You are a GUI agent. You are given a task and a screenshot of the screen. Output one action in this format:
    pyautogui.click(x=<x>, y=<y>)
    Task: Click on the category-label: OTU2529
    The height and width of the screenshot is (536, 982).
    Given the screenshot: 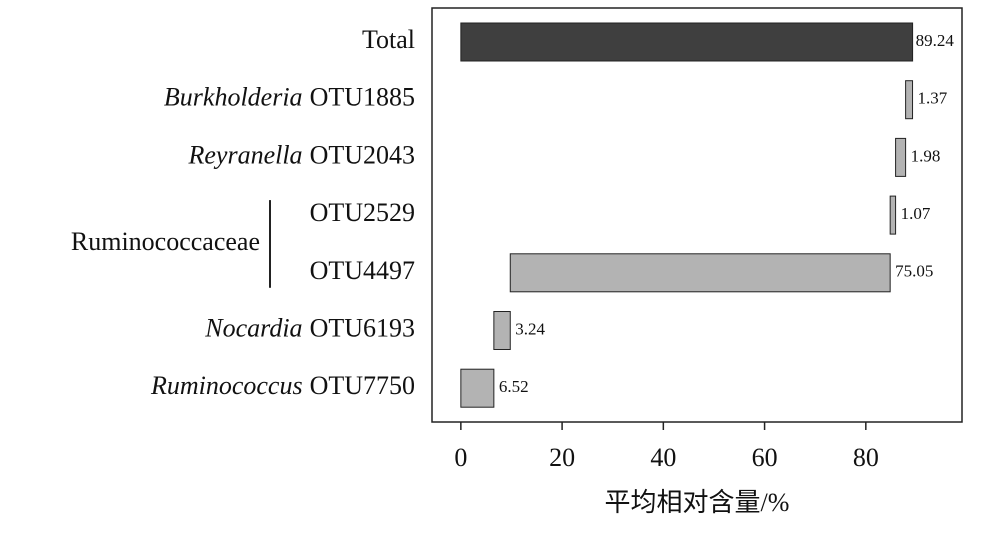 What is the action you would take?
    pyautogui.click(x=362, y=212)
    